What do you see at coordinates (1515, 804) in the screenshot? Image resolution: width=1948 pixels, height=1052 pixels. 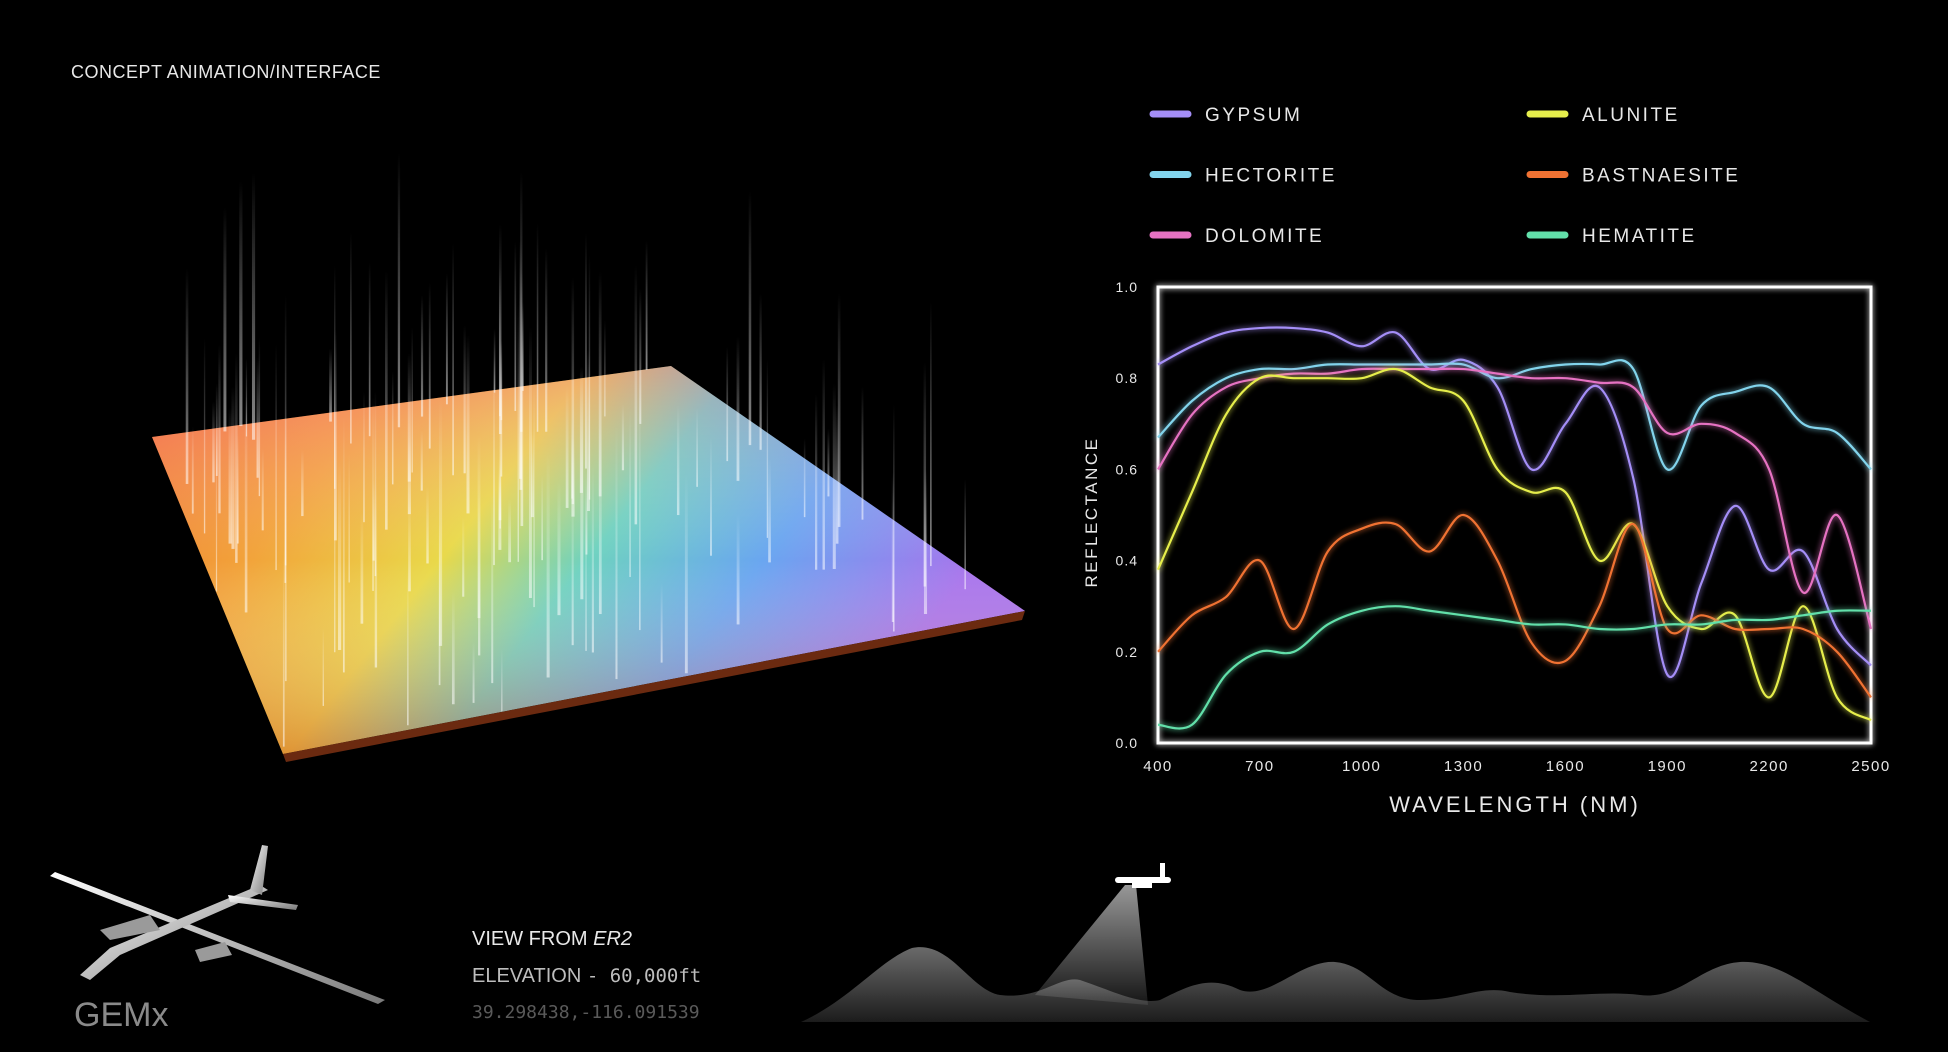 I see `x-axis-label: WAVELENGTH (NM)` at bounding box center [1515, 804].